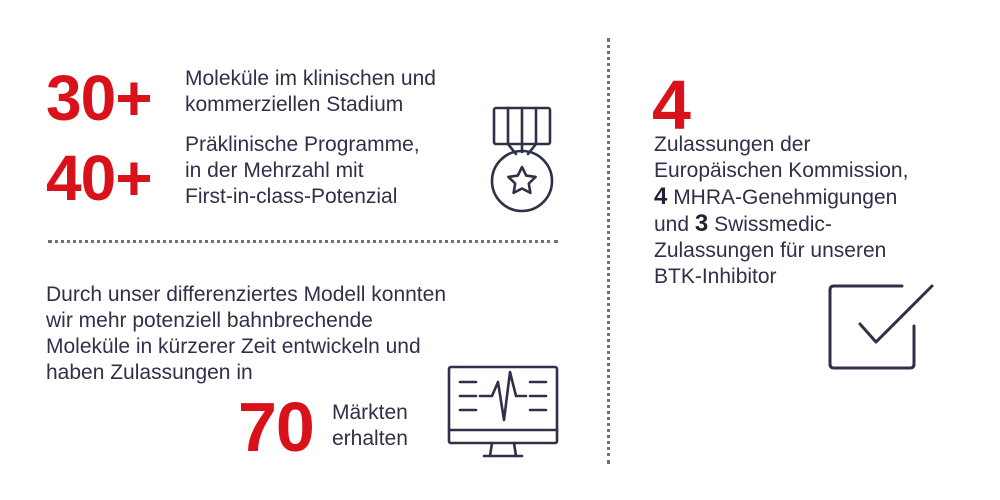 The width and height of the screenshot is (1000, 500). Describe the element at coordinates (701, 223) in the screenshot. I see `swissmedic-count: 3` at that location.